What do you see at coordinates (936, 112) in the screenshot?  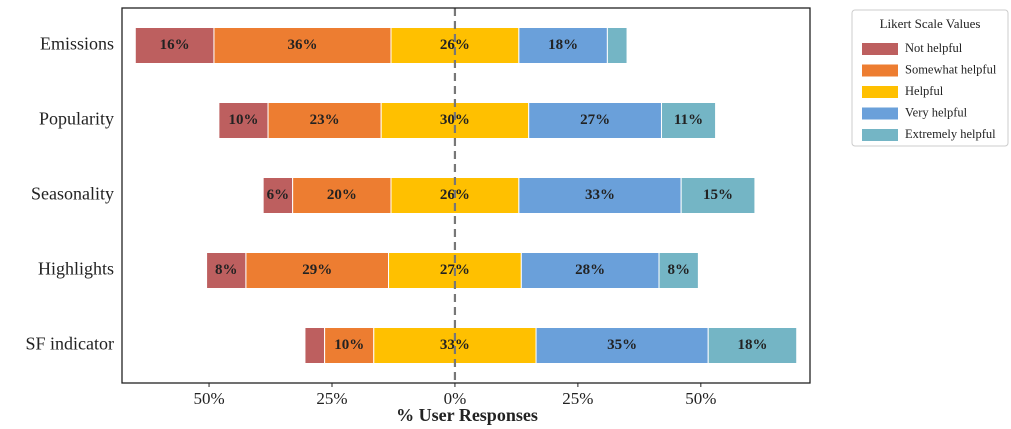 I see `legend-label: Very helpful` at bounding box center [936, 112].